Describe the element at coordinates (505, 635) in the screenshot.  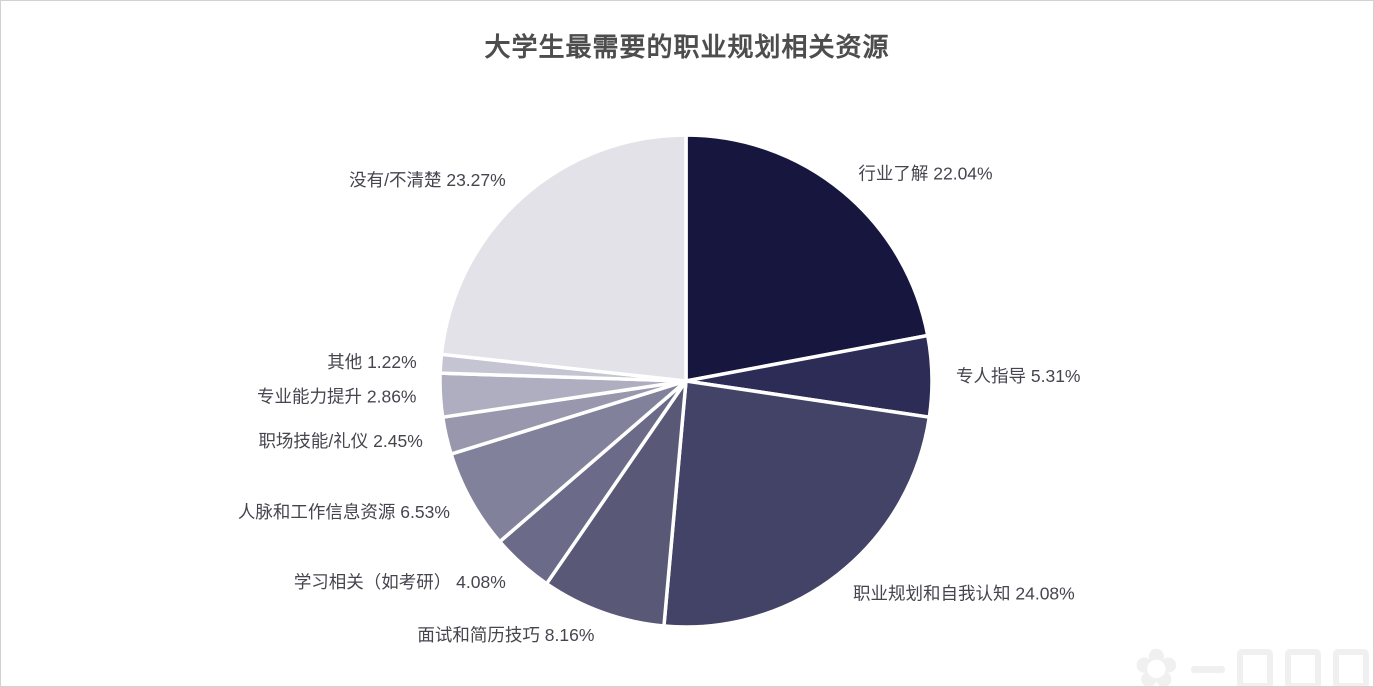
I see `pie-slice-label-3: 面试和简历技巧 8.16%` at that location.